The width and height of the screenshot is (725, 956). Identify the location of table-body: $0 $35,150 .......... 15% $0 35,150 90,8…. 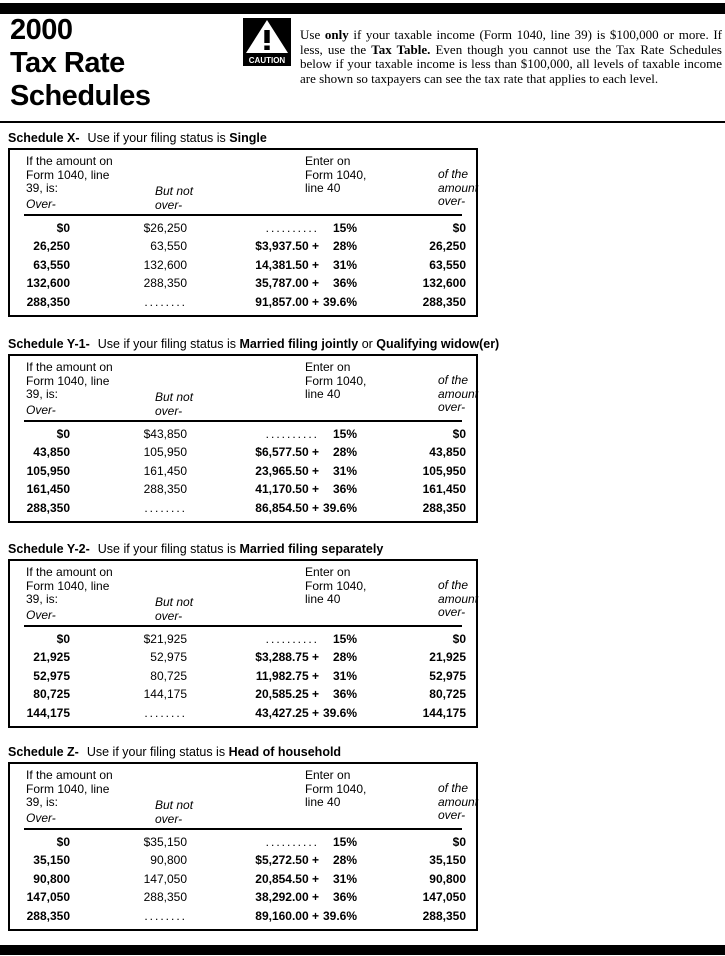
(243, 879).